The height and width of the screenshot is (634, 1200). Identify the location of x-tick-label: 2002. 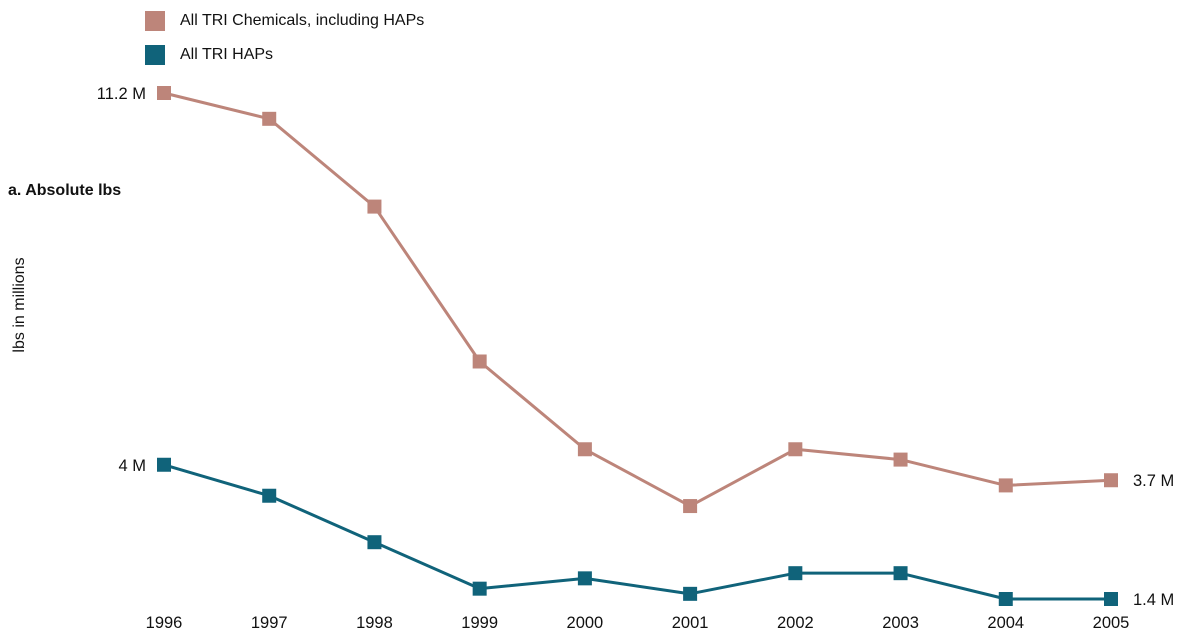
(795, 623).